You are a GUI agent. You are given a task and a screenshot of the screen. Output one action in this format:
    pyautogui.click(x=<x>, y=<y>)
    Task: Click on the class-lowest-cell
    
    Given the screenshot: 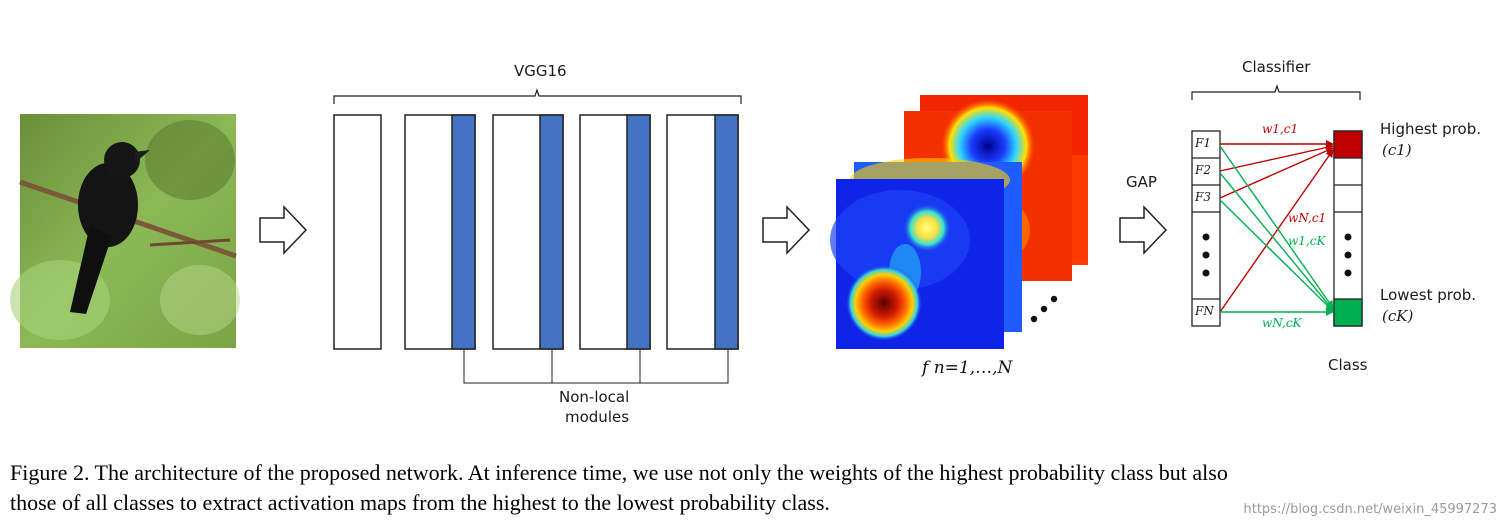 What is the action you would take?
    pyautogui.click(x=1348, y=312)
    